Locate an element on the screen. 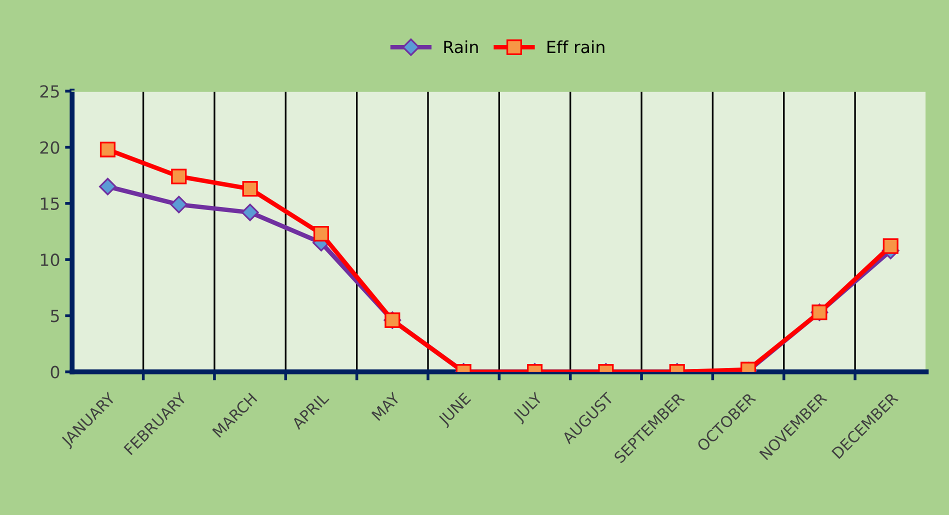 This screenshot has width=949, height=515. y-tick-label: 10 is located at coordinates (50, 260).